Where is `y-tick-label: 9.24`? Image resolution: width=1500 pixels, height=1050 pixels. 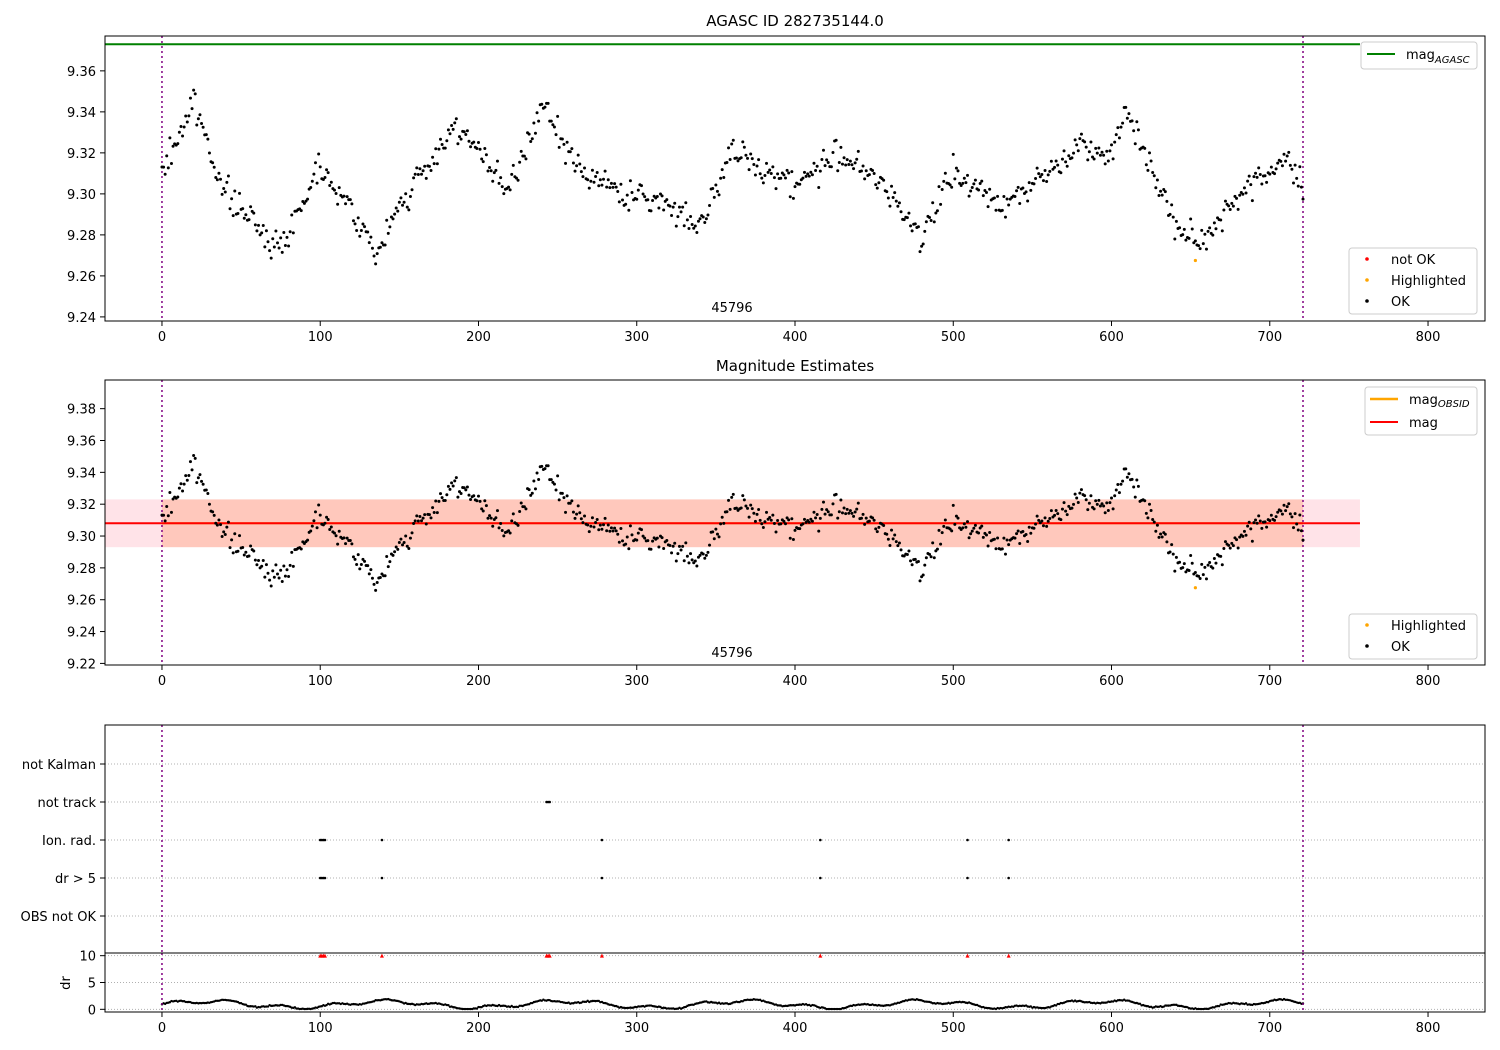 y-tick-label: 9.24 is located at coordinates (81, 318).